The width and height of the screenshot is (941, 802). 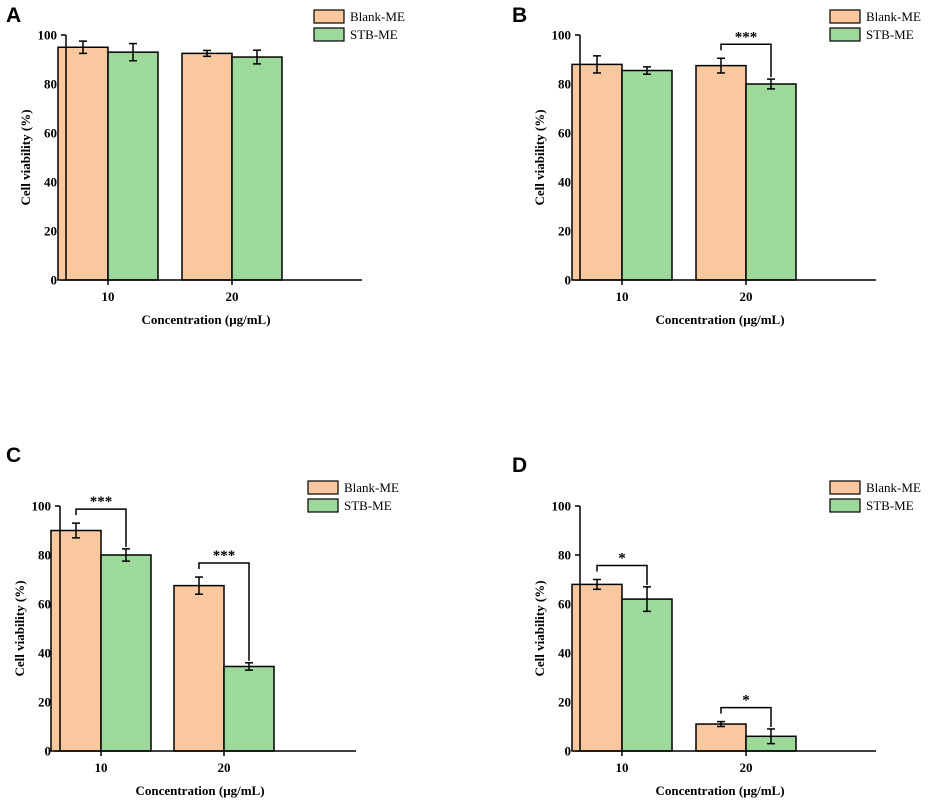 I want to click on panel-letter: A, so click(x=13, y=15).